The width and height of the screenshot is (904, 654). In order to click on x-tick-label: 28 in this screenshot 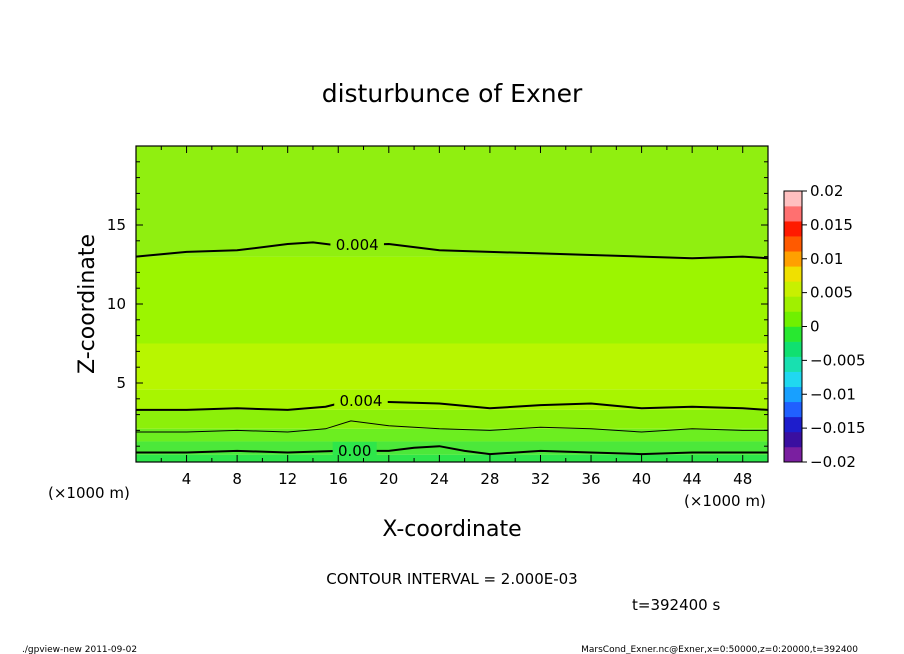, I will do `click(489, 479)`.